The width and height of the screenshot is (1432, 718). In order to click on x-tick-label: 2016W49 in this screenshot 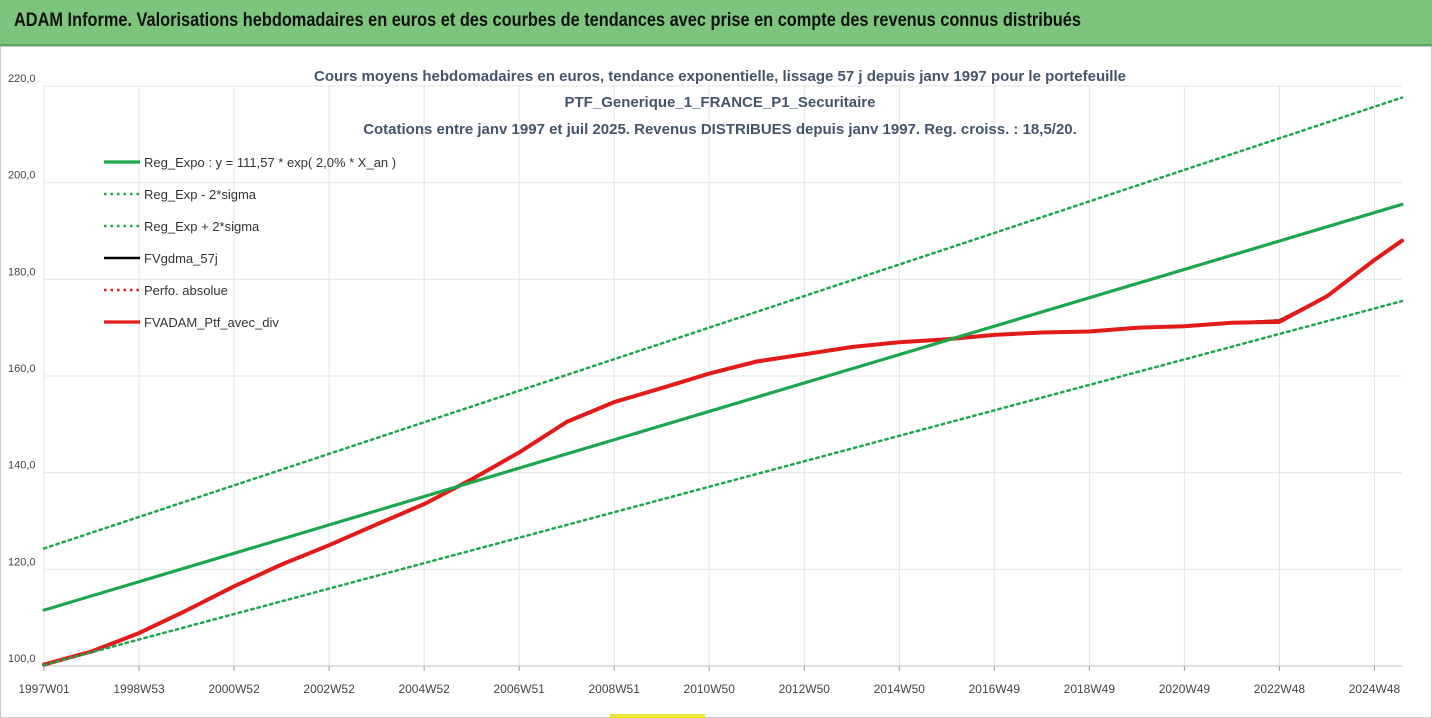, I will do `click(995, 689)`.